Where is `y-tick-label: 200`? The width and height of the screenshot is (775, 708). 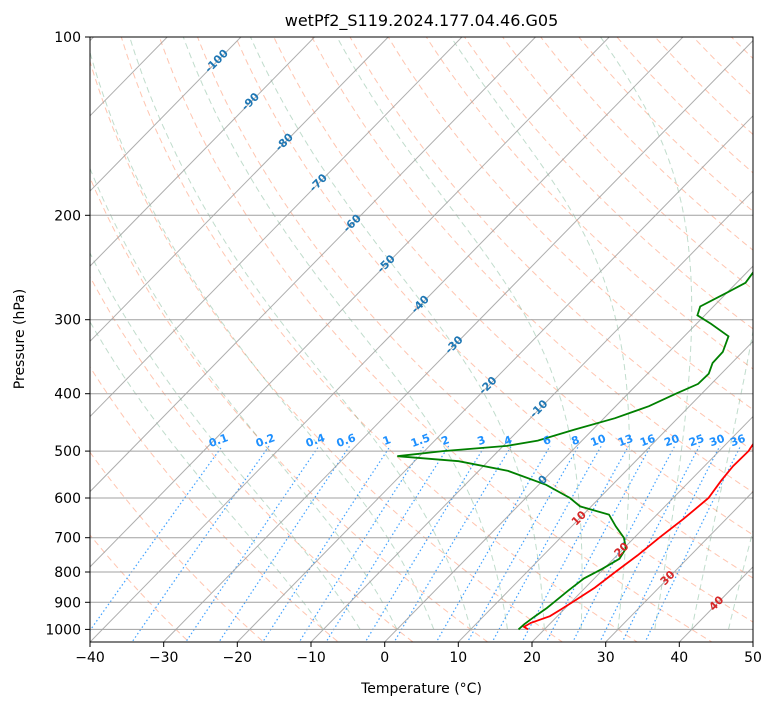 y-tick-label: 200 is located at coordinates (67, 216).